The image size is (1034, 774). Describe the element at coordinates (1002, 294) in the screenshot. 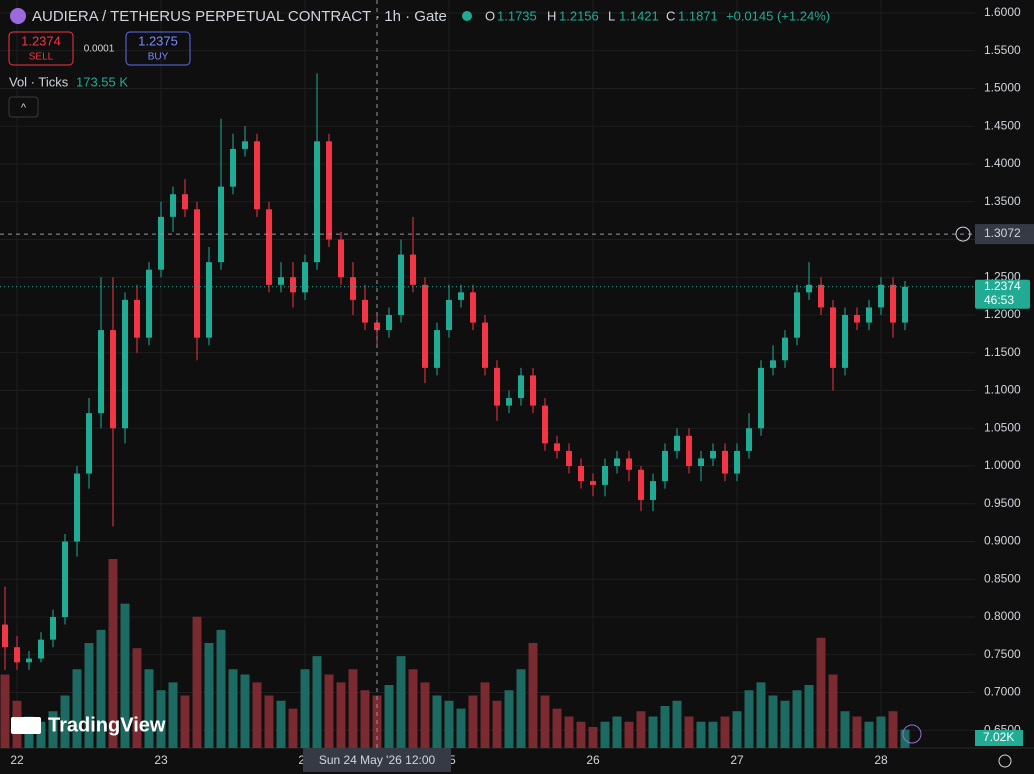

I see `last-price-box` at that location.